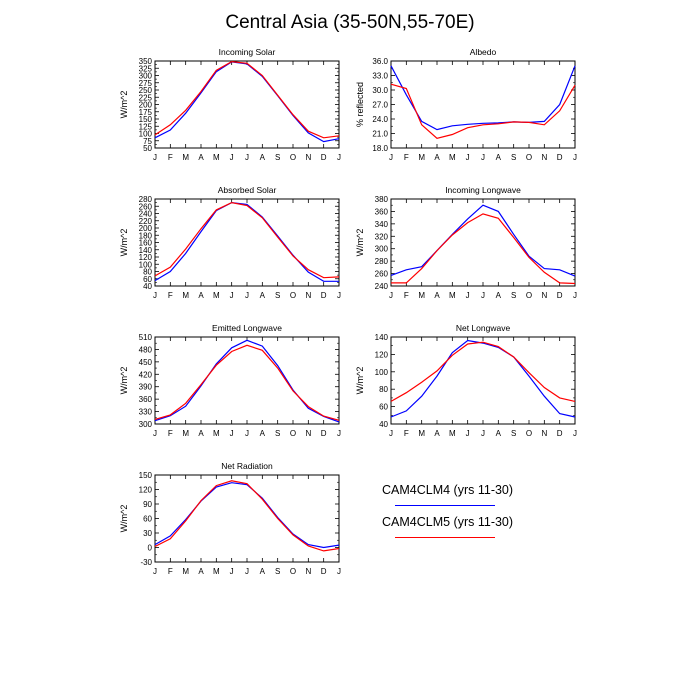 This screenshot has width=700, height=700. What do you see at coordinates (124, 243) in the screenshot?
I see `absorbed-solar-ylabel: W/m^2` at bounding box center [124, 243].